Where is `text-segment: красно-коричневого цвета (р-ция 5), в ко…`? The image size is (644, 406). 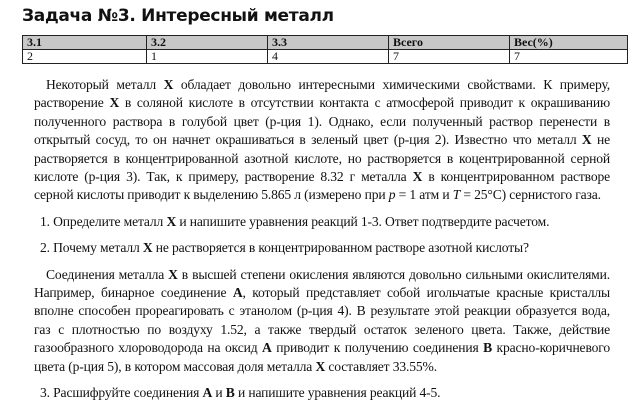
text-segment: красно-коричневого цвета (р-ция 5), в ко… is located at coordinates (322, 357).